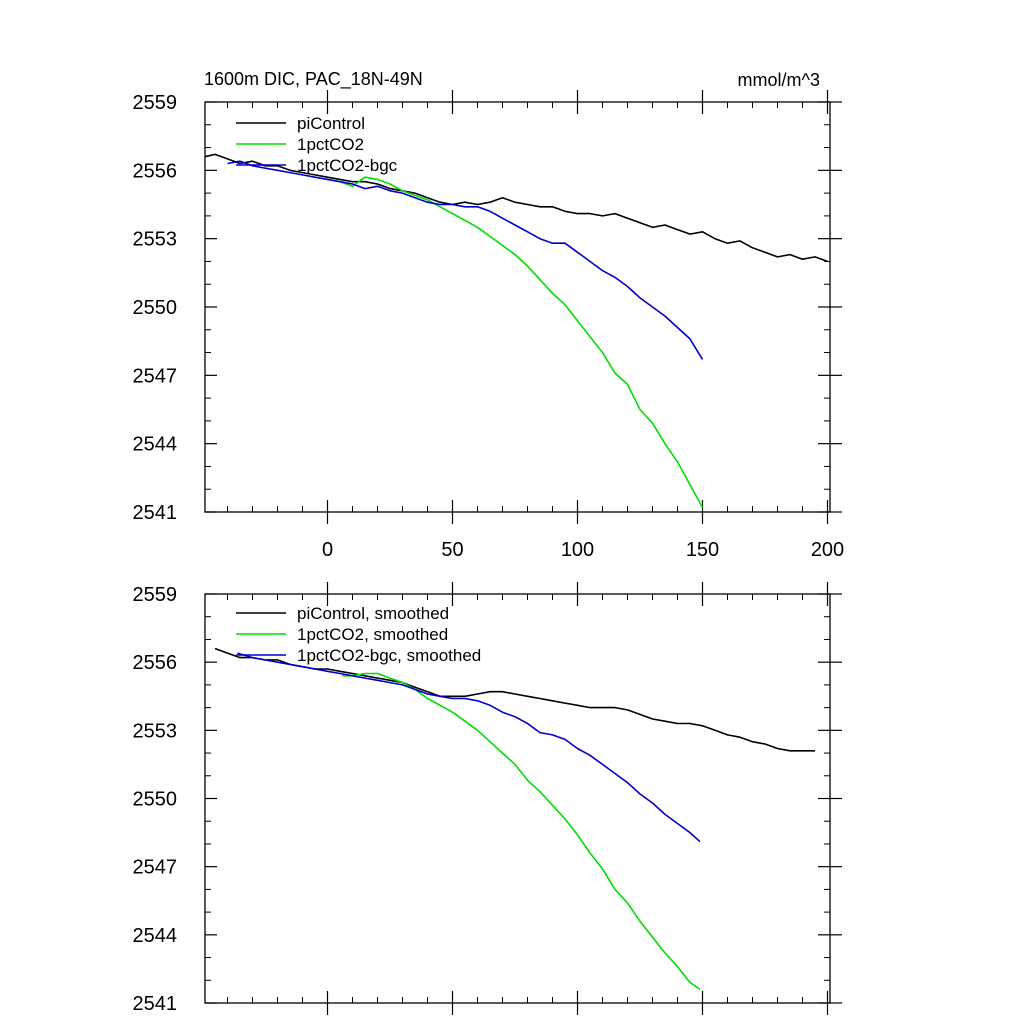  Describe the element at coordinates (327, 550) in the screenshot. I see `x-tick-label: 0` at that location.